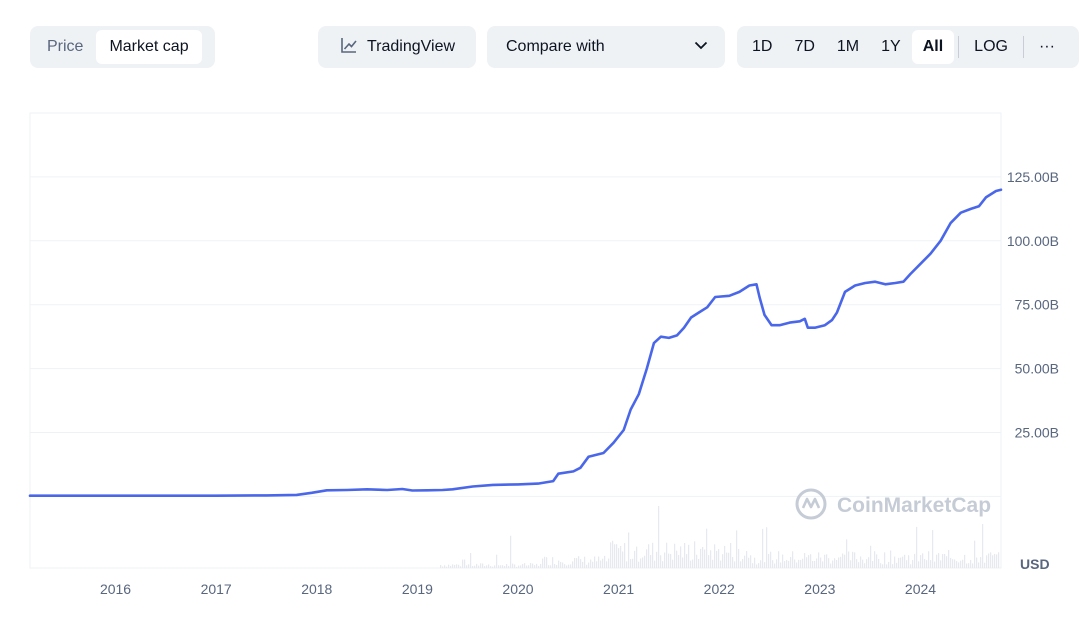 This screenshot has width=1080, height=624. I want to click on more-options-button: ···, so click(1046, 46).